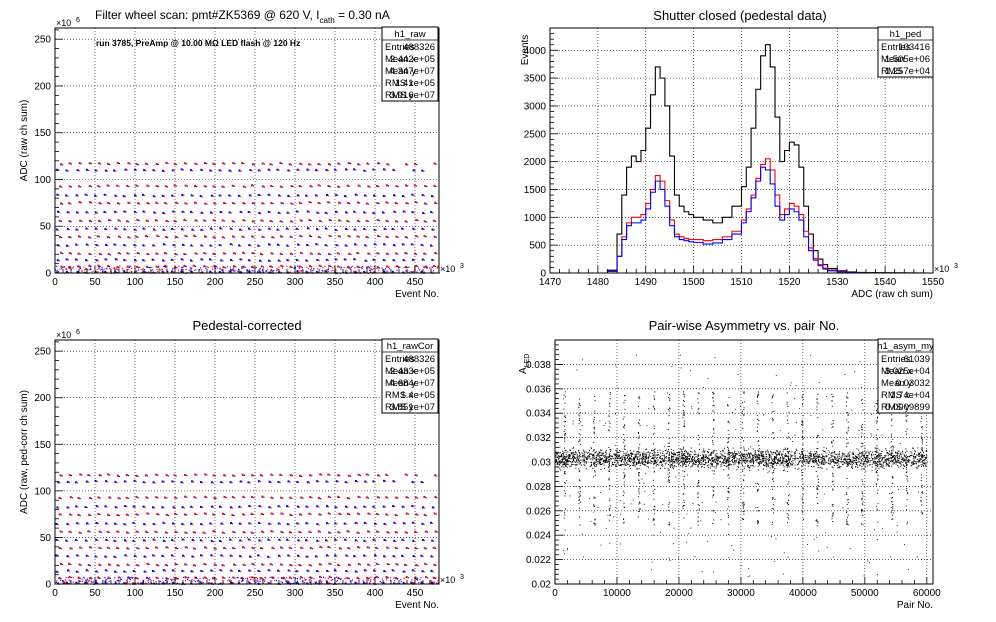 The width and height of the screenshot is (996, 622). What do you see at coordinates (410, 376) in the screenshot?
I see `stats-box-frame` at bounding box center [410, 376].